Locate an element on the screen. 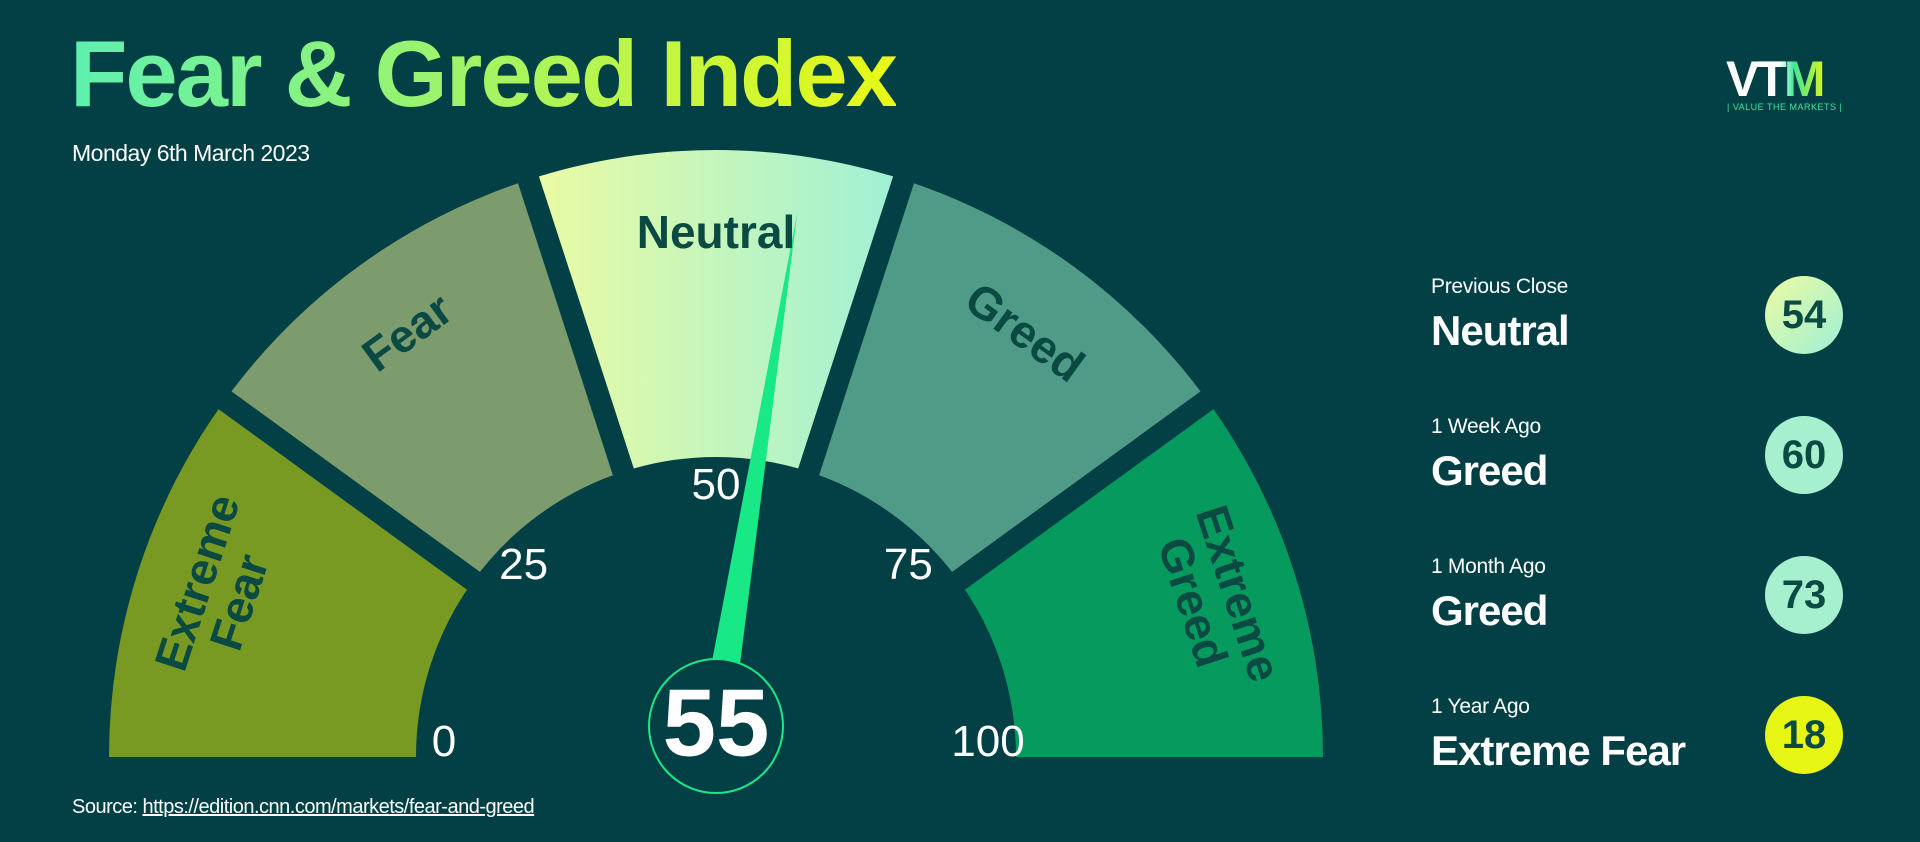 The height and width of the screenshot is (842, 1920). history-rating: Extreme Fear is located at coordinates (1558, 750).